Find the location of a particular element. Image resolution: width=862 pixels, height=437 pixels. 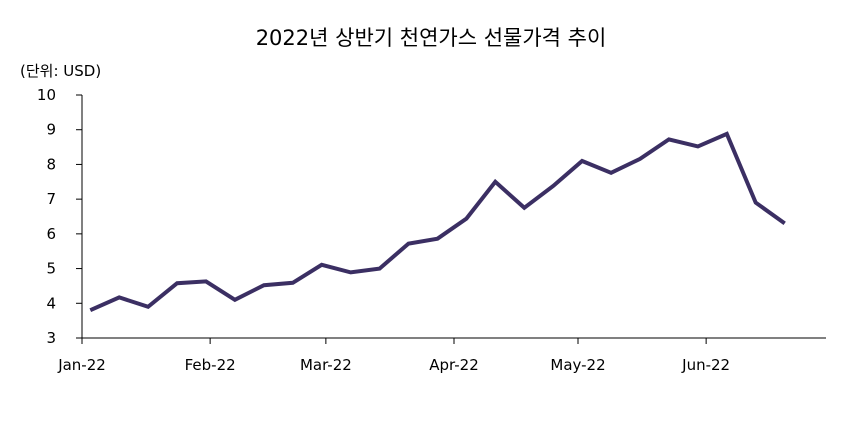

x-tick-label: Apr-22 is located at coordinates (454, 365).